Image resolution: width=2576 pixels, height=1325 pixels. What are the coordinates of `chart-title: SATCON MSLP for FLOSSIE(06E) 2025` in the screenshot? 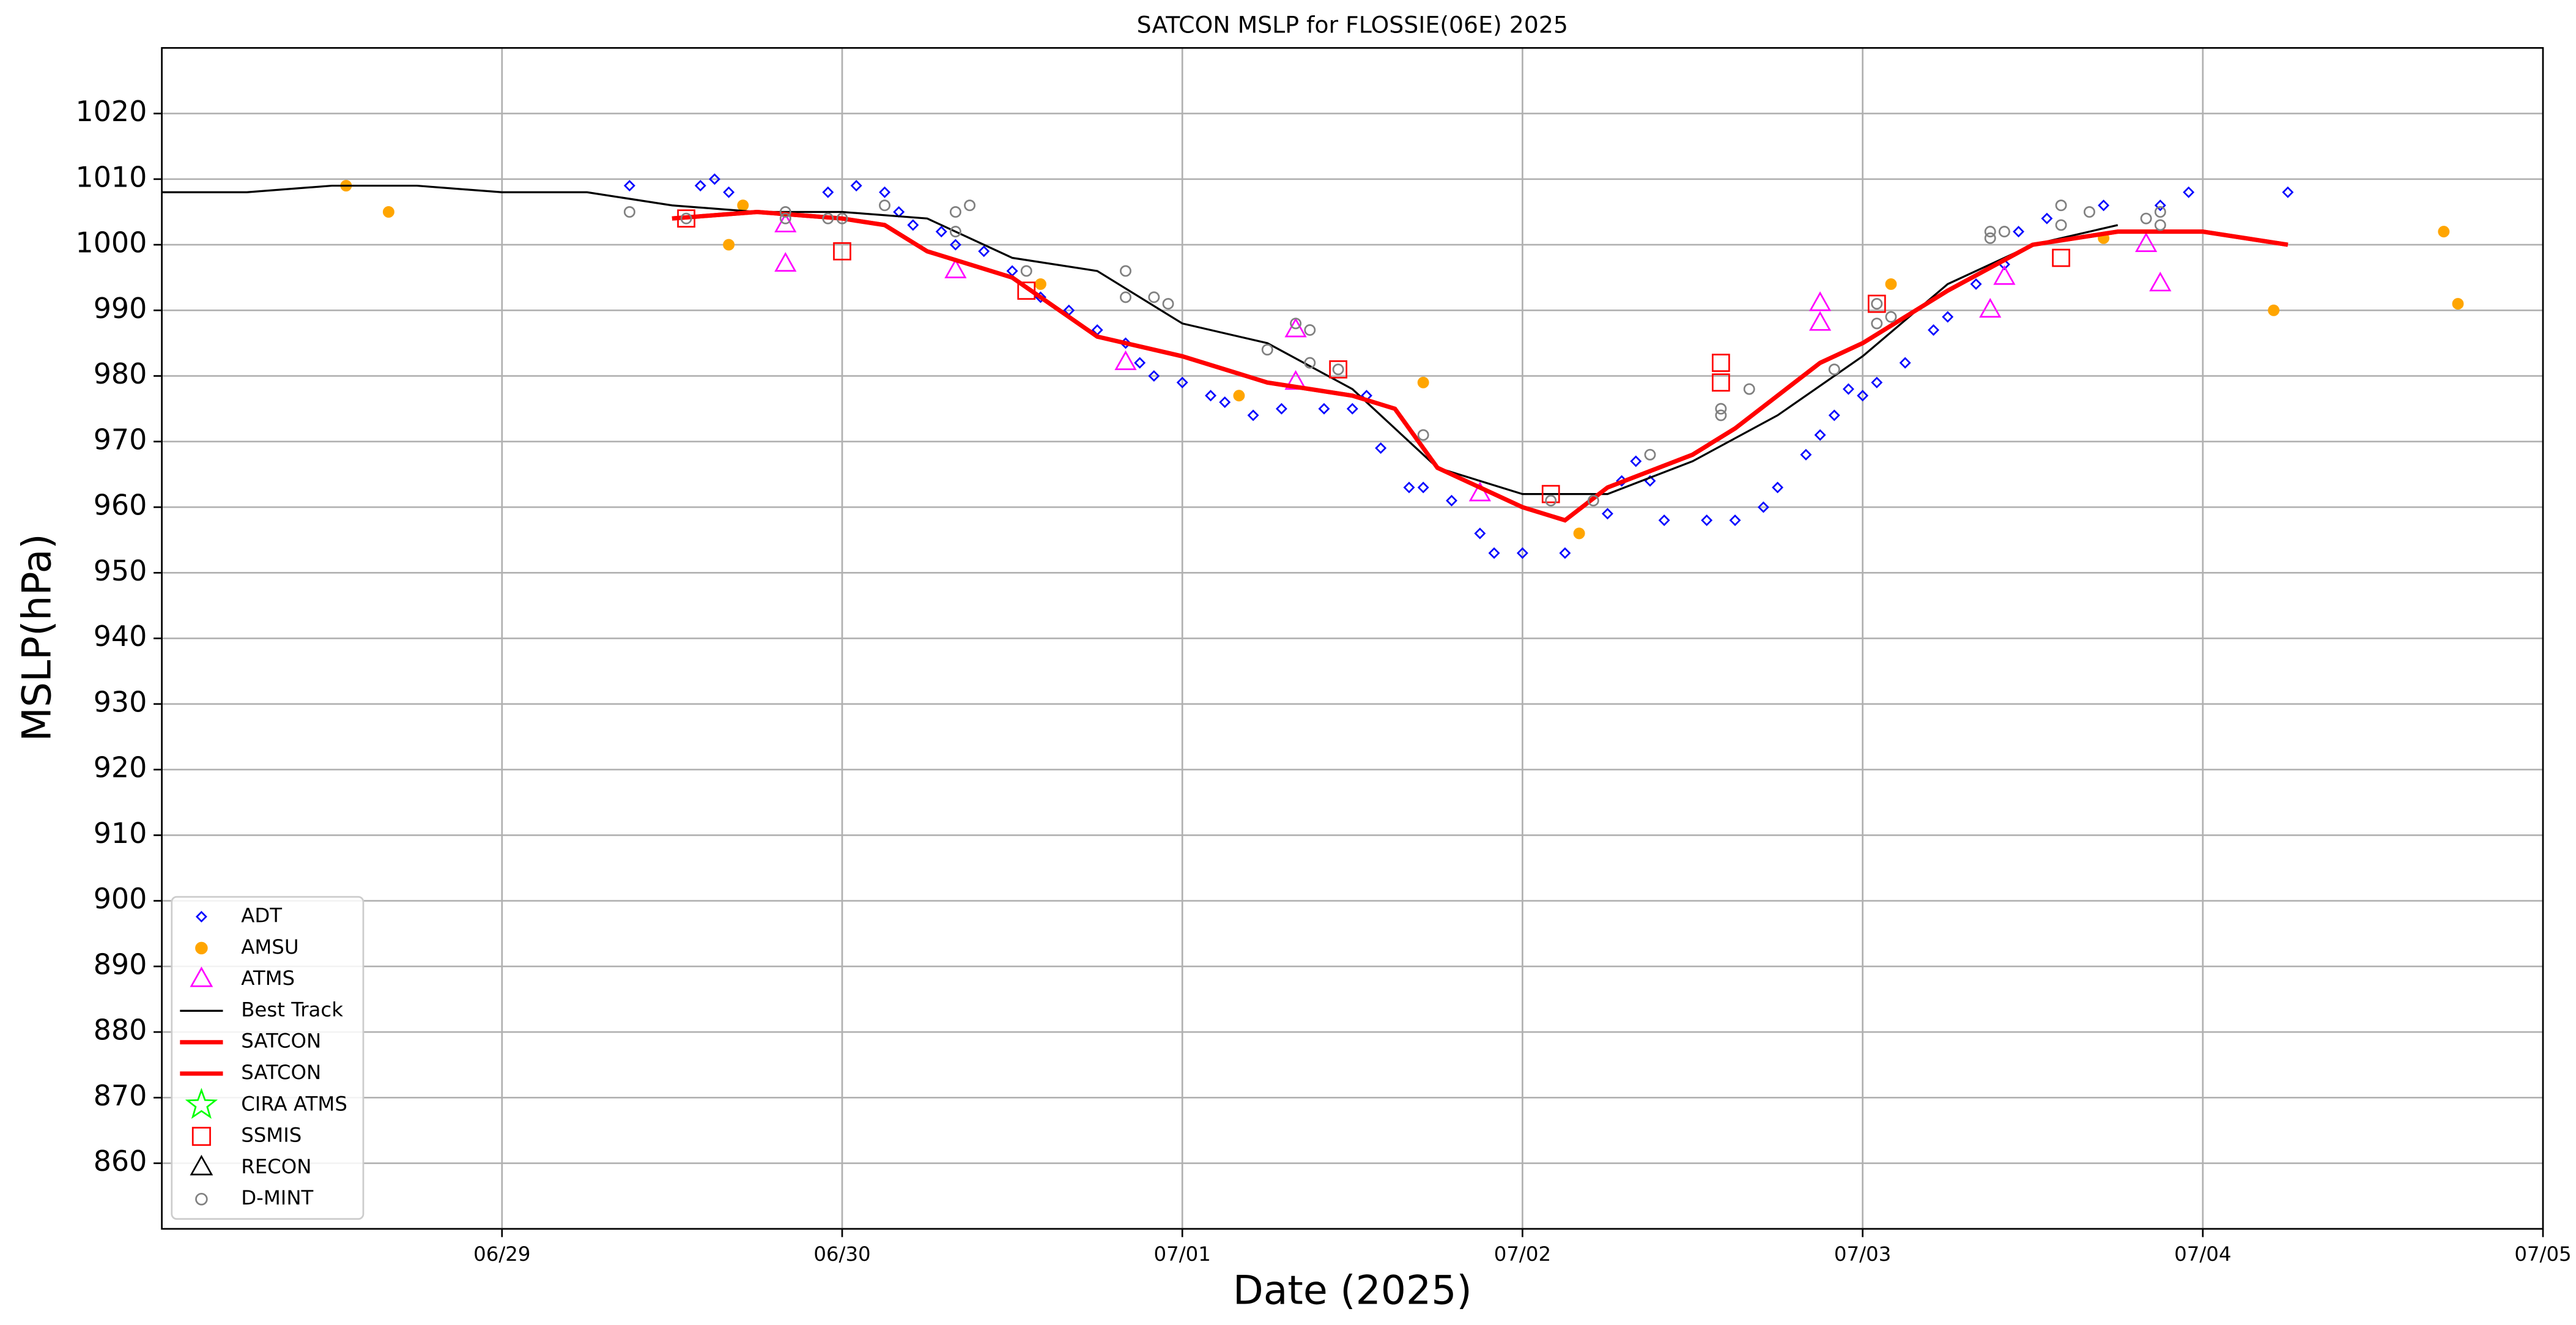 It's located at (1352, 25).